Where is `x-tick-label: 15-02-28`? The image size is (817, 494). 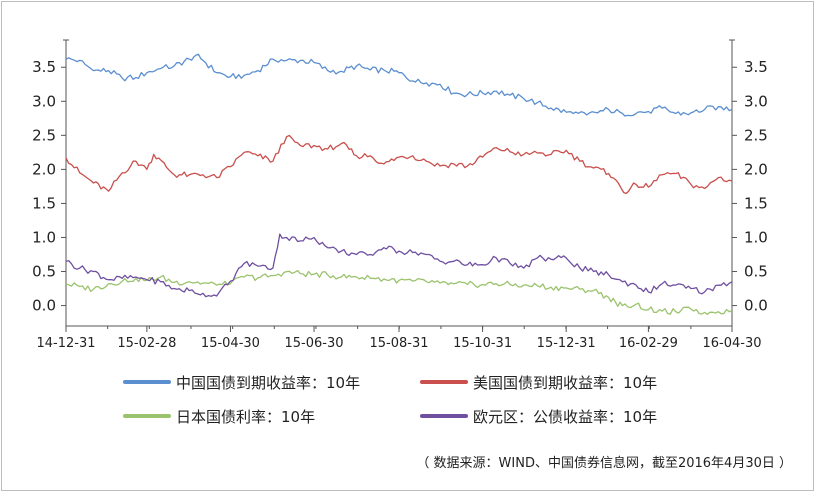
x-tick-label: 15-02-28 is located at coordinates (146, 343).